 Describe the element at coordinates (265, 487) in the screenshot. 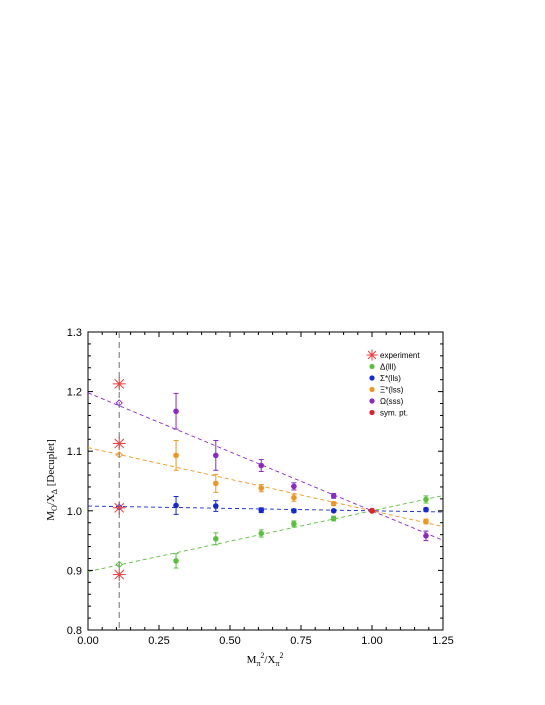

I see `fit-line-xi` at that location.